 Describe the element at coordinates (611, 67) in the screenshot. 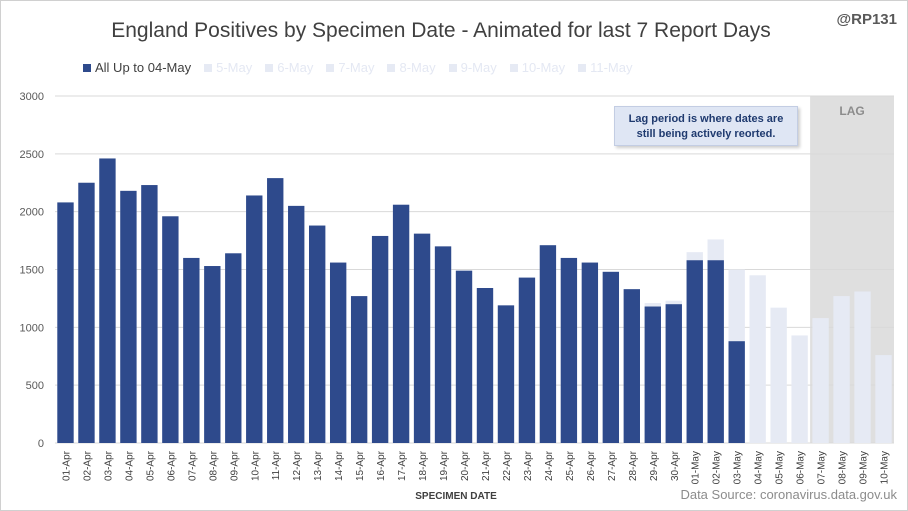

I see `legend-label: 11-May` at that location.